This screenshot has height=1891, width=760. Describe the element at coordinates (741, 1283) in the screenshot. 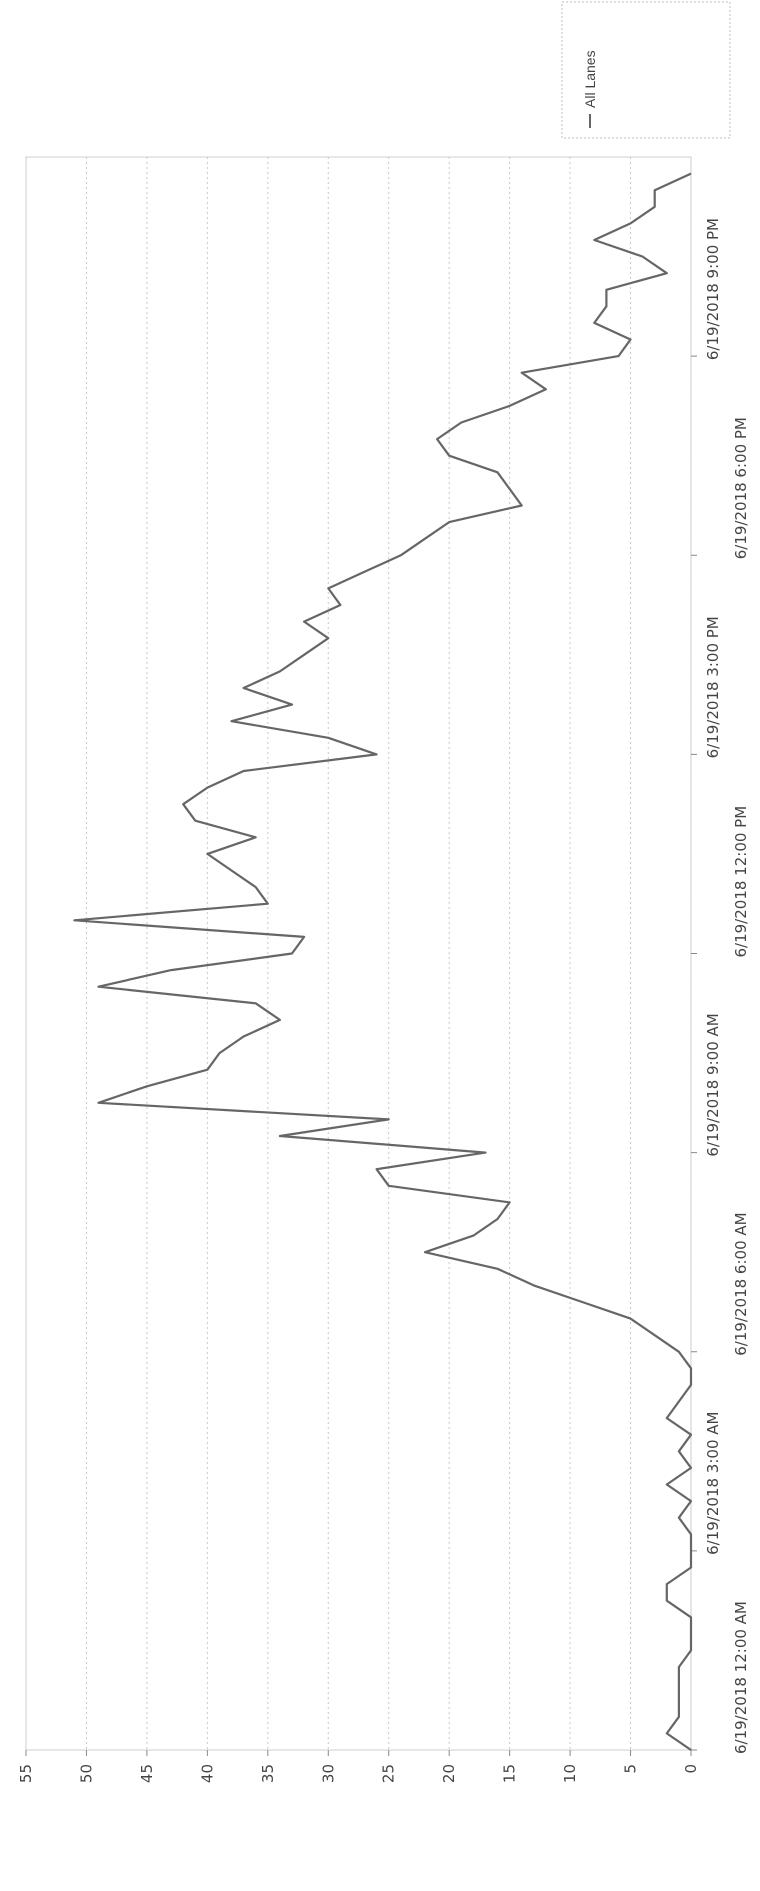

I see `x-tick-label: 6/19/2018 6:00 AM` at that location.